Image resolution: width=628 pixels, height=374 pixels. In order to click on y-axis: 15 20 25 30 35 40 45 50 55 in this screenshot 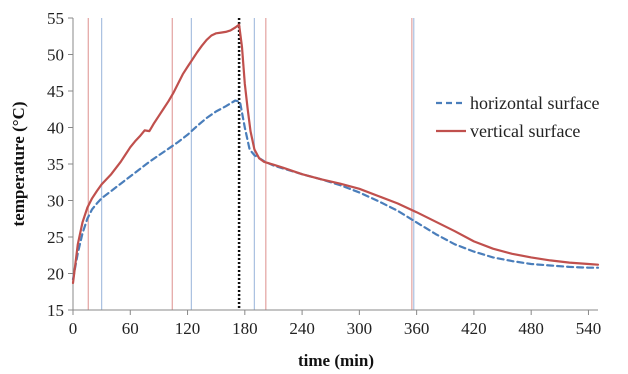, I will do `click(60, 164)`.